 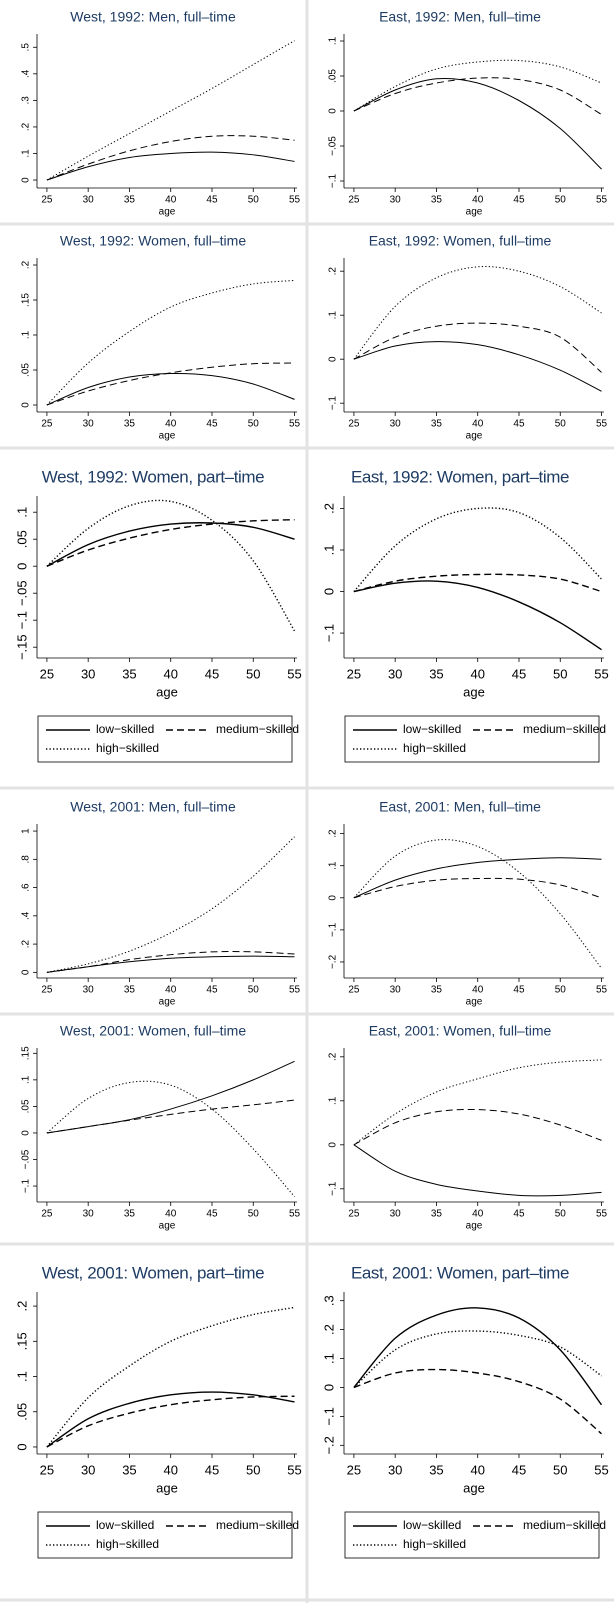 I want to click on chart-title: West, 1992: Men, full–time, so click(x=153, y=17).